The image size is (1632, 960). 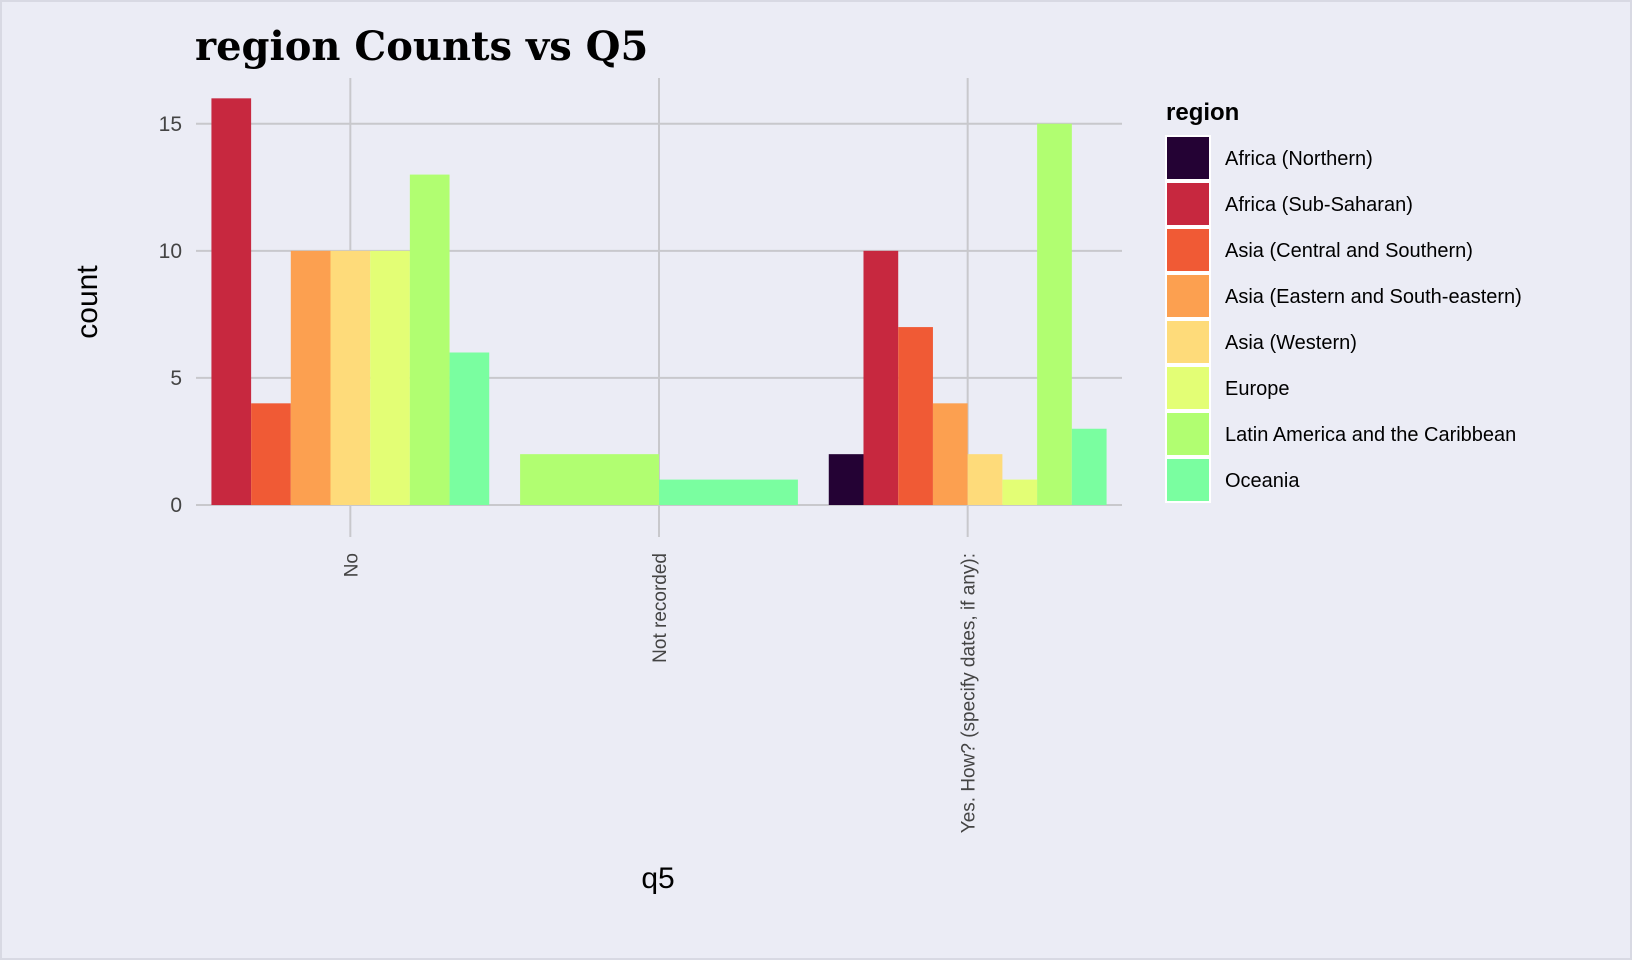 I want to click on legend-label: Asia (Central and Southern), so click(x=1349, y=251).